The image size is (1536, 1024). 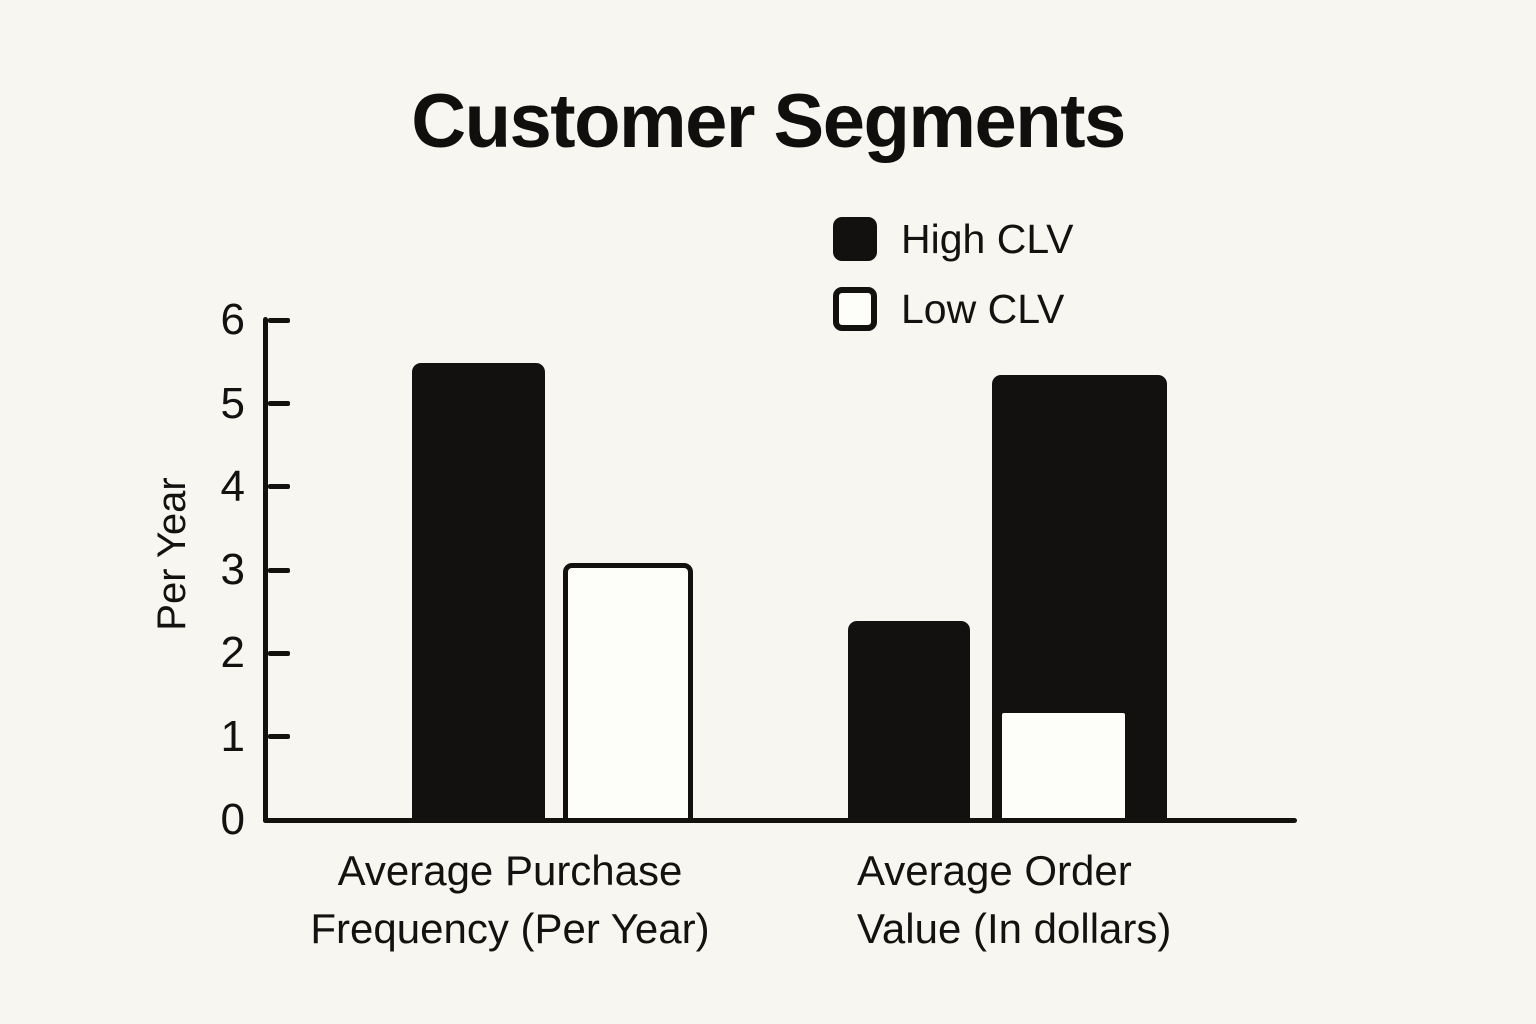 What do you see at coordinates (768, 121) in the screenshot?
I see `chart-title: Customer Segments` at bounding box center [768, 121].